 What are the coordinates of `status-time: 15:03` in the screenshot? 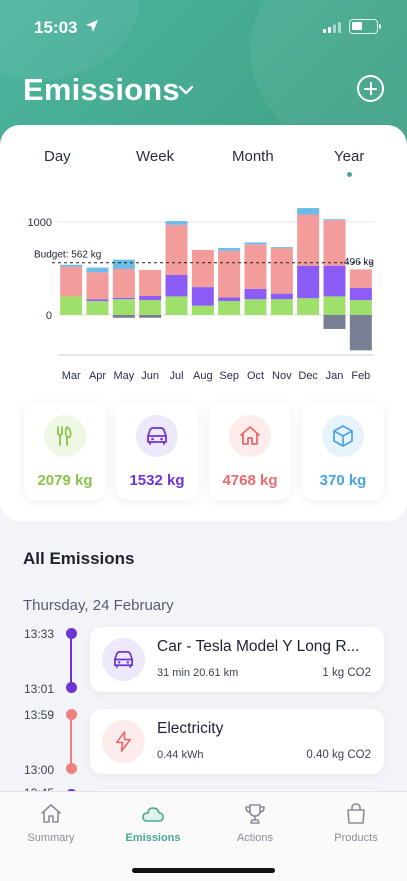 It's located at (56, 27).